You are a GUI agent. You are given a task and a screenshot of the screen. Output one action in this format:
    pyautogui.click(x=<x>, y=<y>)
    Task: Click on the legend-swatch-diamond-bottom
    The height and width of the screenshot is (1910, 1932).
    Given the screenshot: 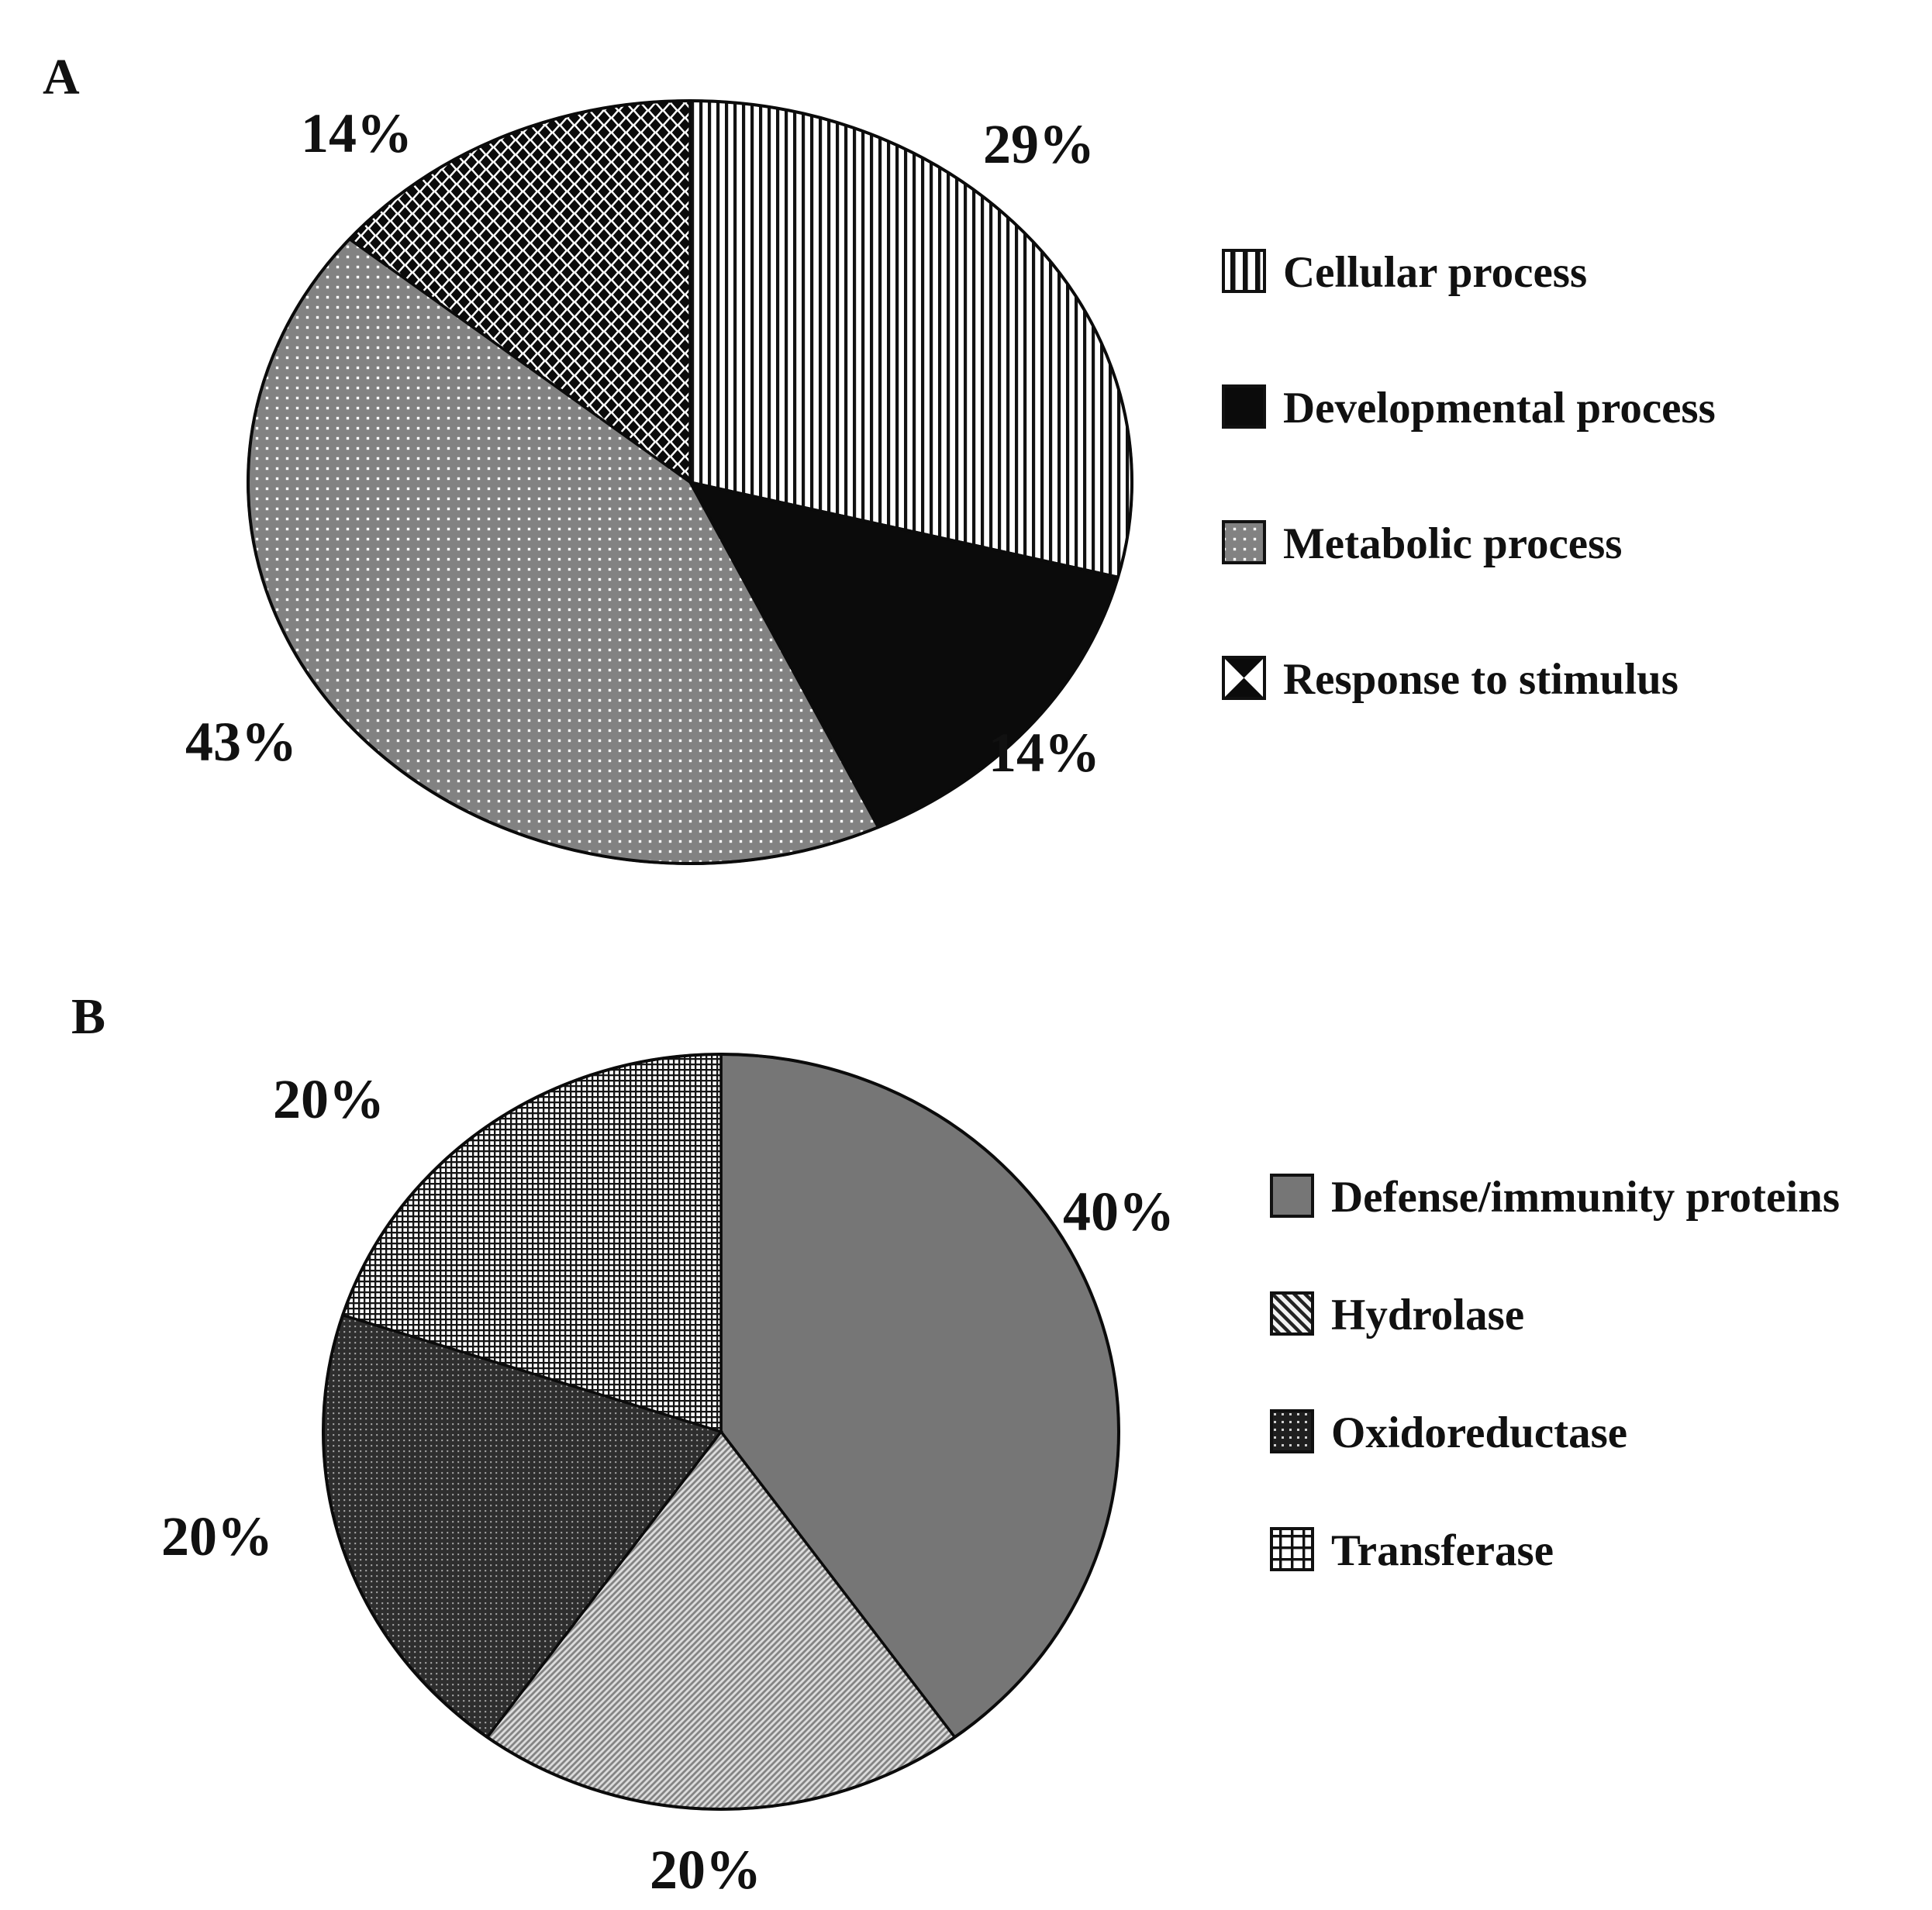 What is the action you would take?
    pyautogui.click(x=1244, y=687)
    